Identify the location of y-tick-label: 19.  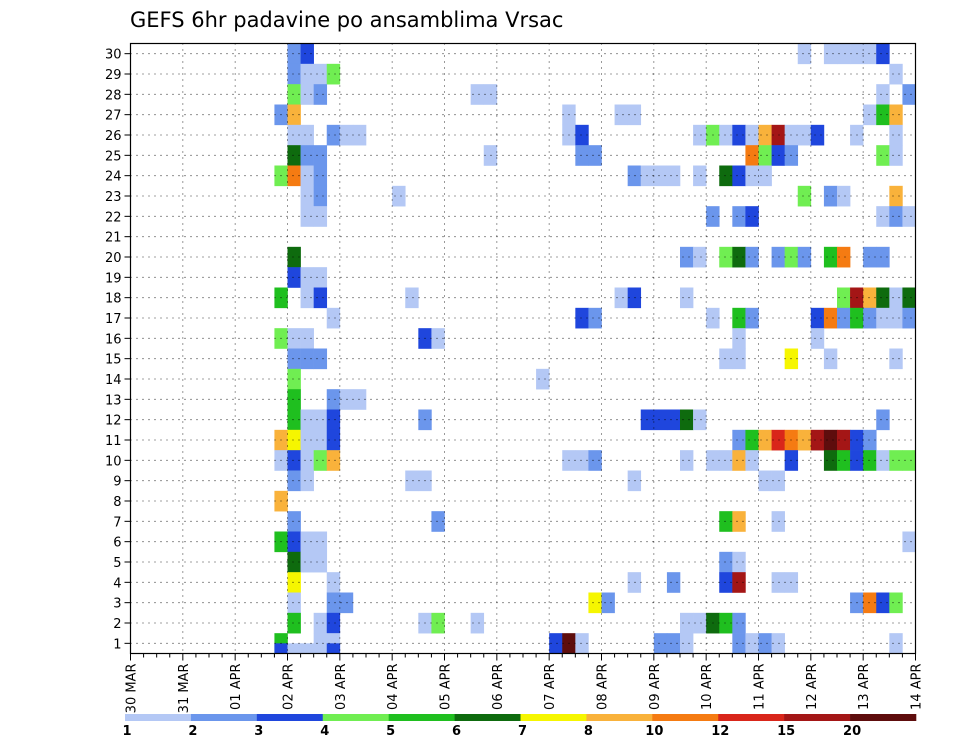
(113, 278).